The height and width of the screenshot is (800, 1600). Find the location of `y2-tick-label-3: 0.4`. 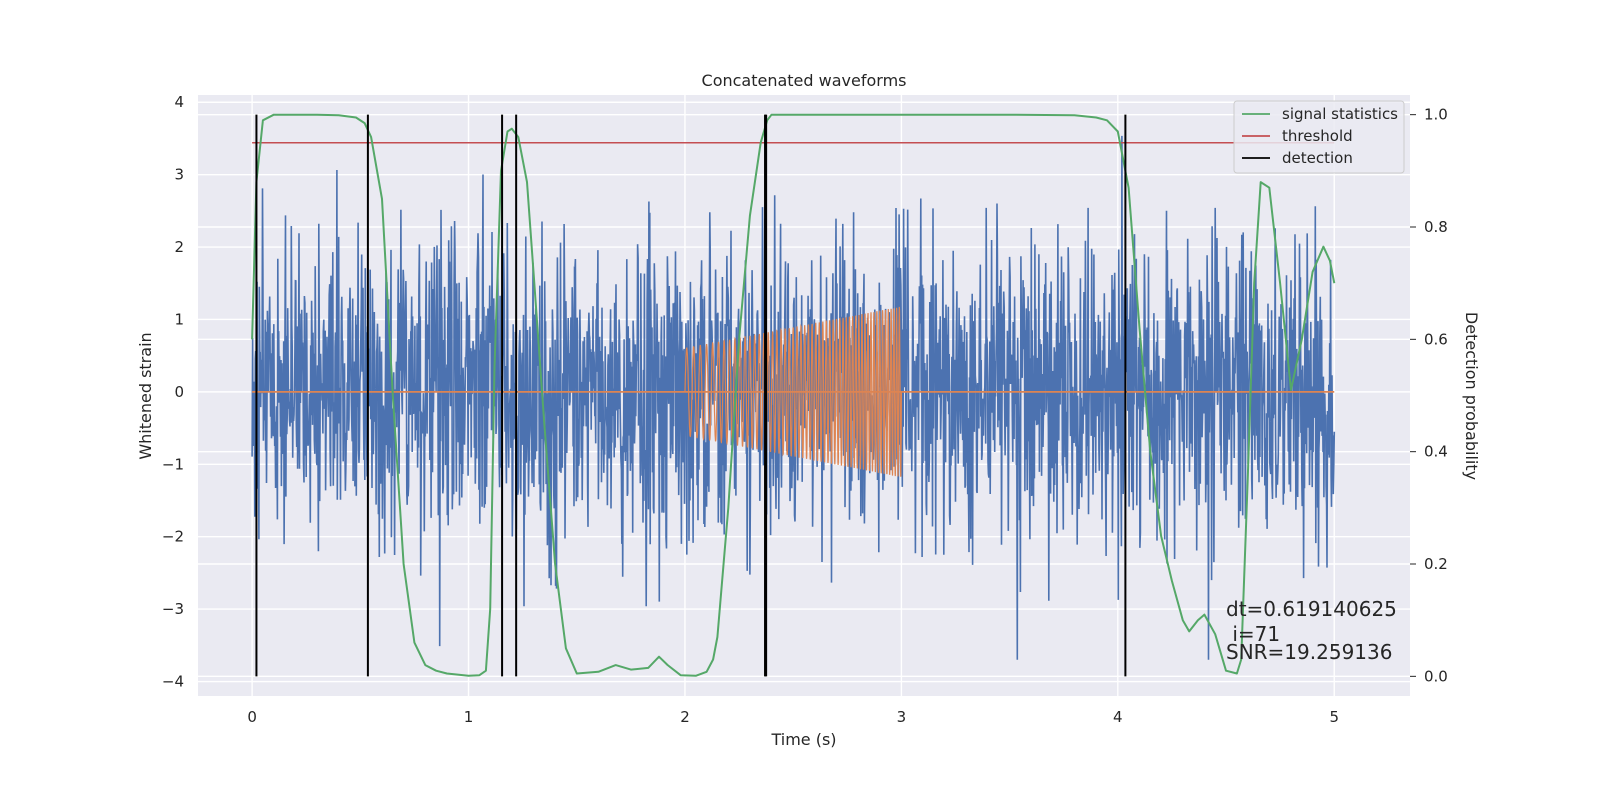

y2-tick-label-3: 0.4 is located at coordinates (1436, 452).